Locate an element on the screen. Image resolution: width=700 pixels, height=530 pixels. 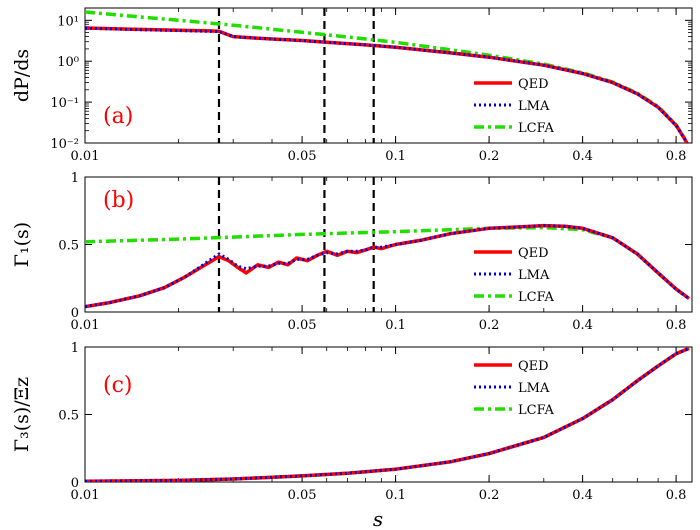
panel-label: (c) is located at coordinates (118, 385).